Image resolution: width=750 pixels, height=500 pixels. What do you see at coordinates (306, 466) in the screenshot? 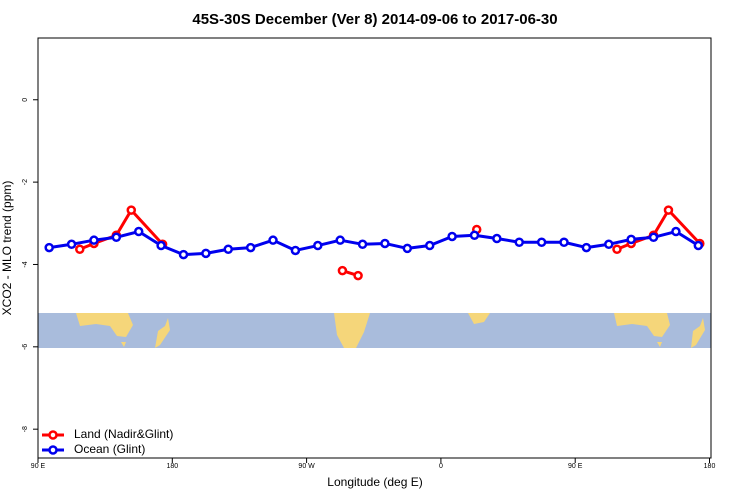
I see `x-tick-label: 90 W` at bounding box center [306, 466].